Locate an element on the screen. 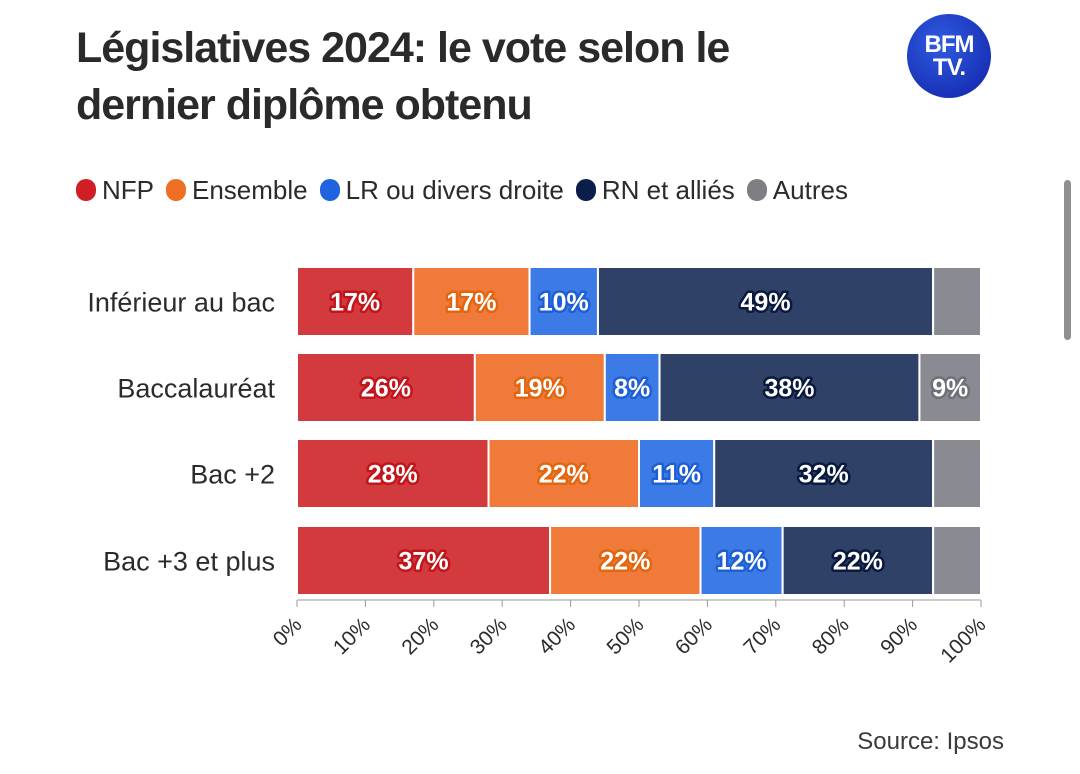 This screenshot has height=774, width=1080. data-label-rn-et-allies-bac-3-et-plus: 22% is located at coordinates (858, 562).